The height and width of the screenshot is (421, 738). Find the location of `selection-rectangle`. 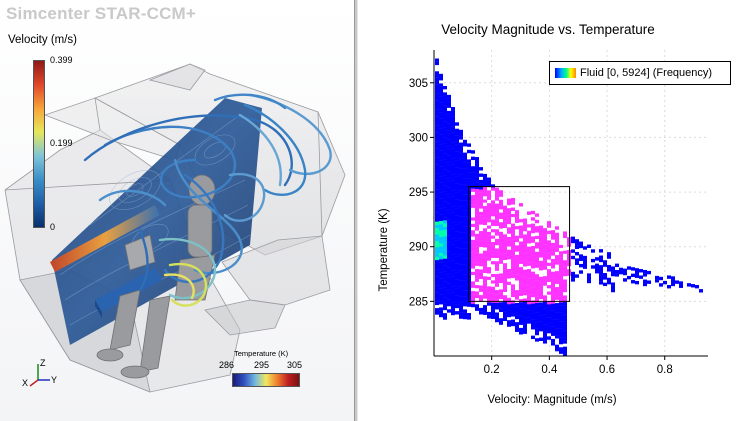

selection-rectangle is located at coordinates (519, 244).